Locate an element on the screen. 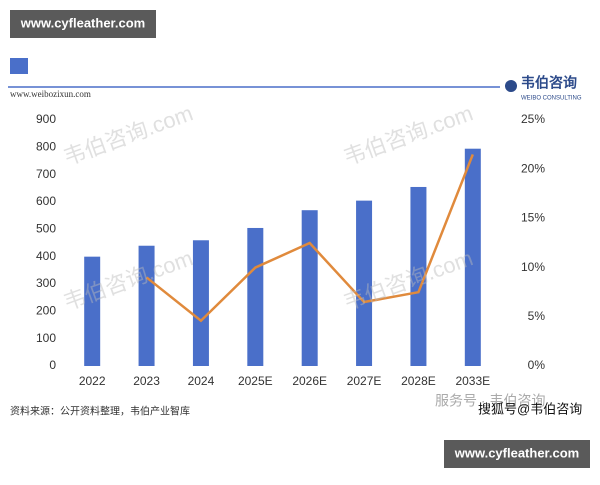 This screenshot has width=600, height=485. brand-en: WEIBO CONSULTING is located at coordinates (551, 99).